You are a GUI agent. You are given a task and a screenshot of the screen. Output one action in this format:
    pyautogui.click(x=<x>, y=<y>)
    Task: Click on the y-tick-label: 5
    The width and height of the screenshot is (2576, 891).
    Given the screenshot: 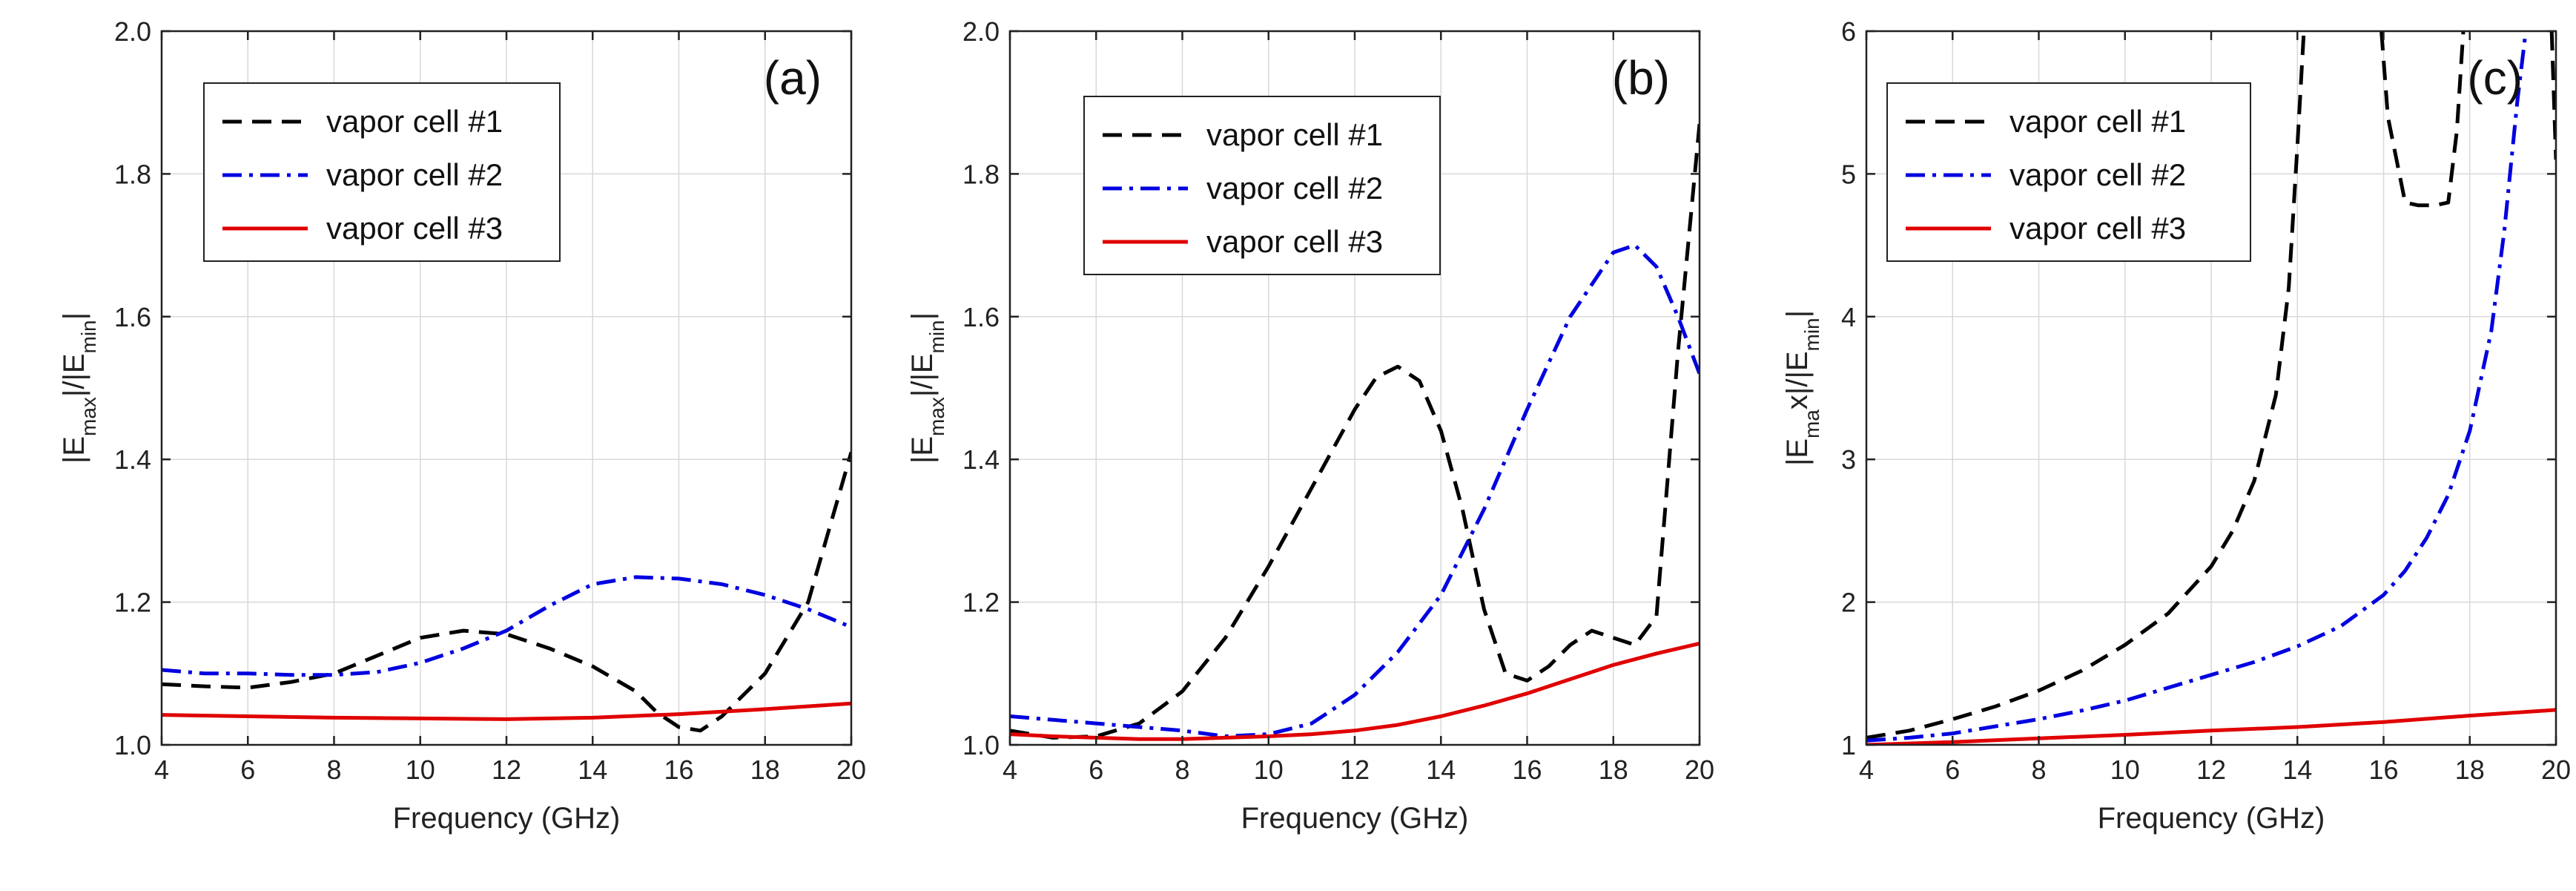 What is the action you would take?
    pyautogui.click(x=1848, y=174)
    